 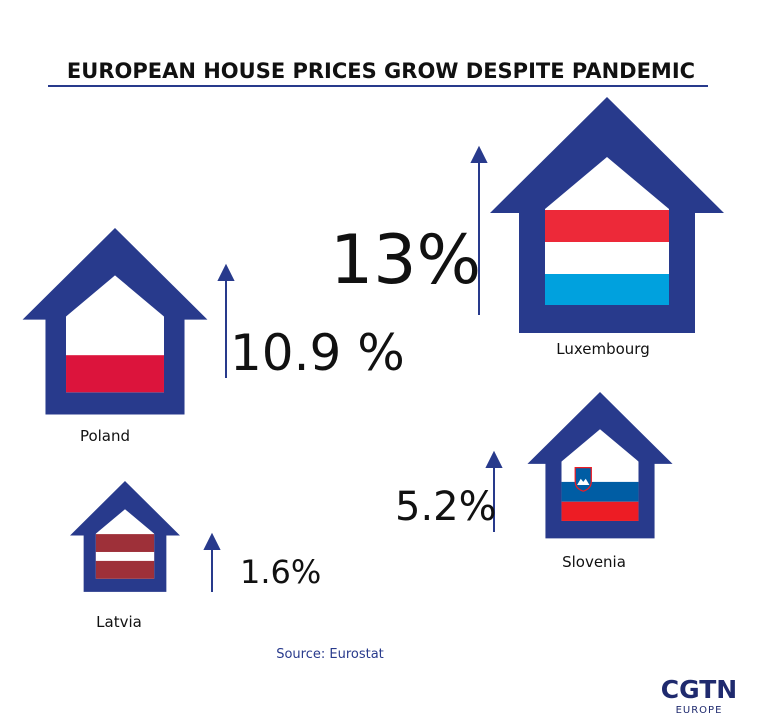 What do you see at coordinates (594, 562) in the screenshot?
I see `country-label: Slovenia` at bounding box center [594, 562].